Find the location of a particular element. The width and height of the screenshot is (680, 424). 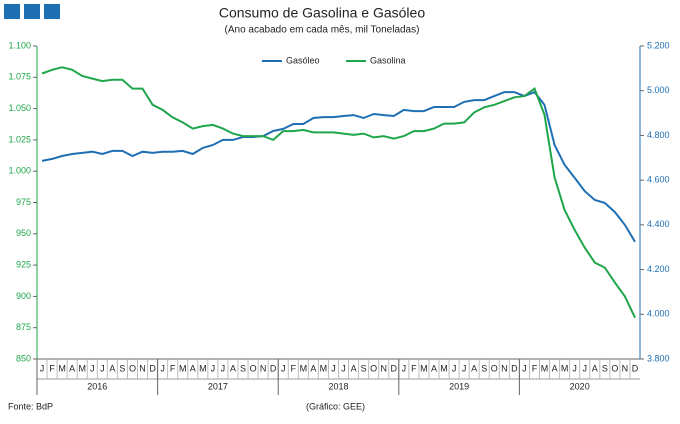

y-tick-label: 925 is located at coordinates (23, 264).